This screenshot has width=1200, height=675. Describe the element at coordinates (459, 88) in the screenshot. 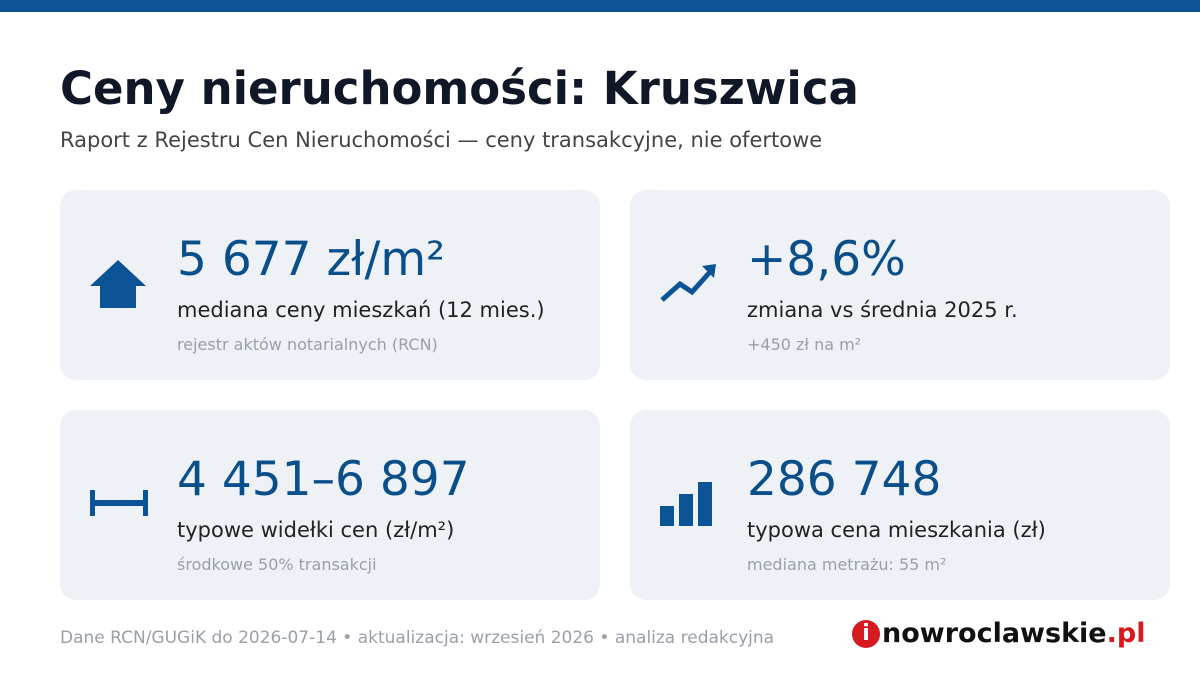

I see `title: Ceny nieruchomości: Kruszwica` at that location.